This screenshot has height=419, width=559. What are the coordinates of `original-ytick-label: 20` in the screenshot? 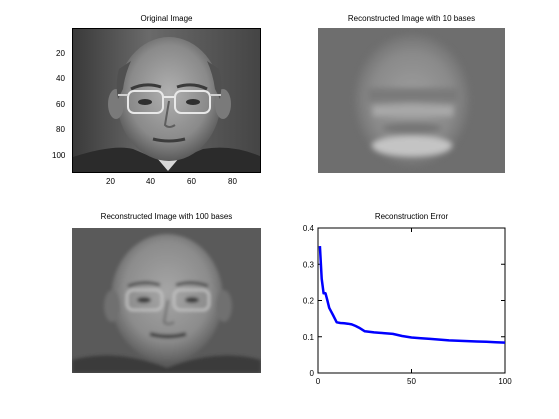 It's located at (60, 53).